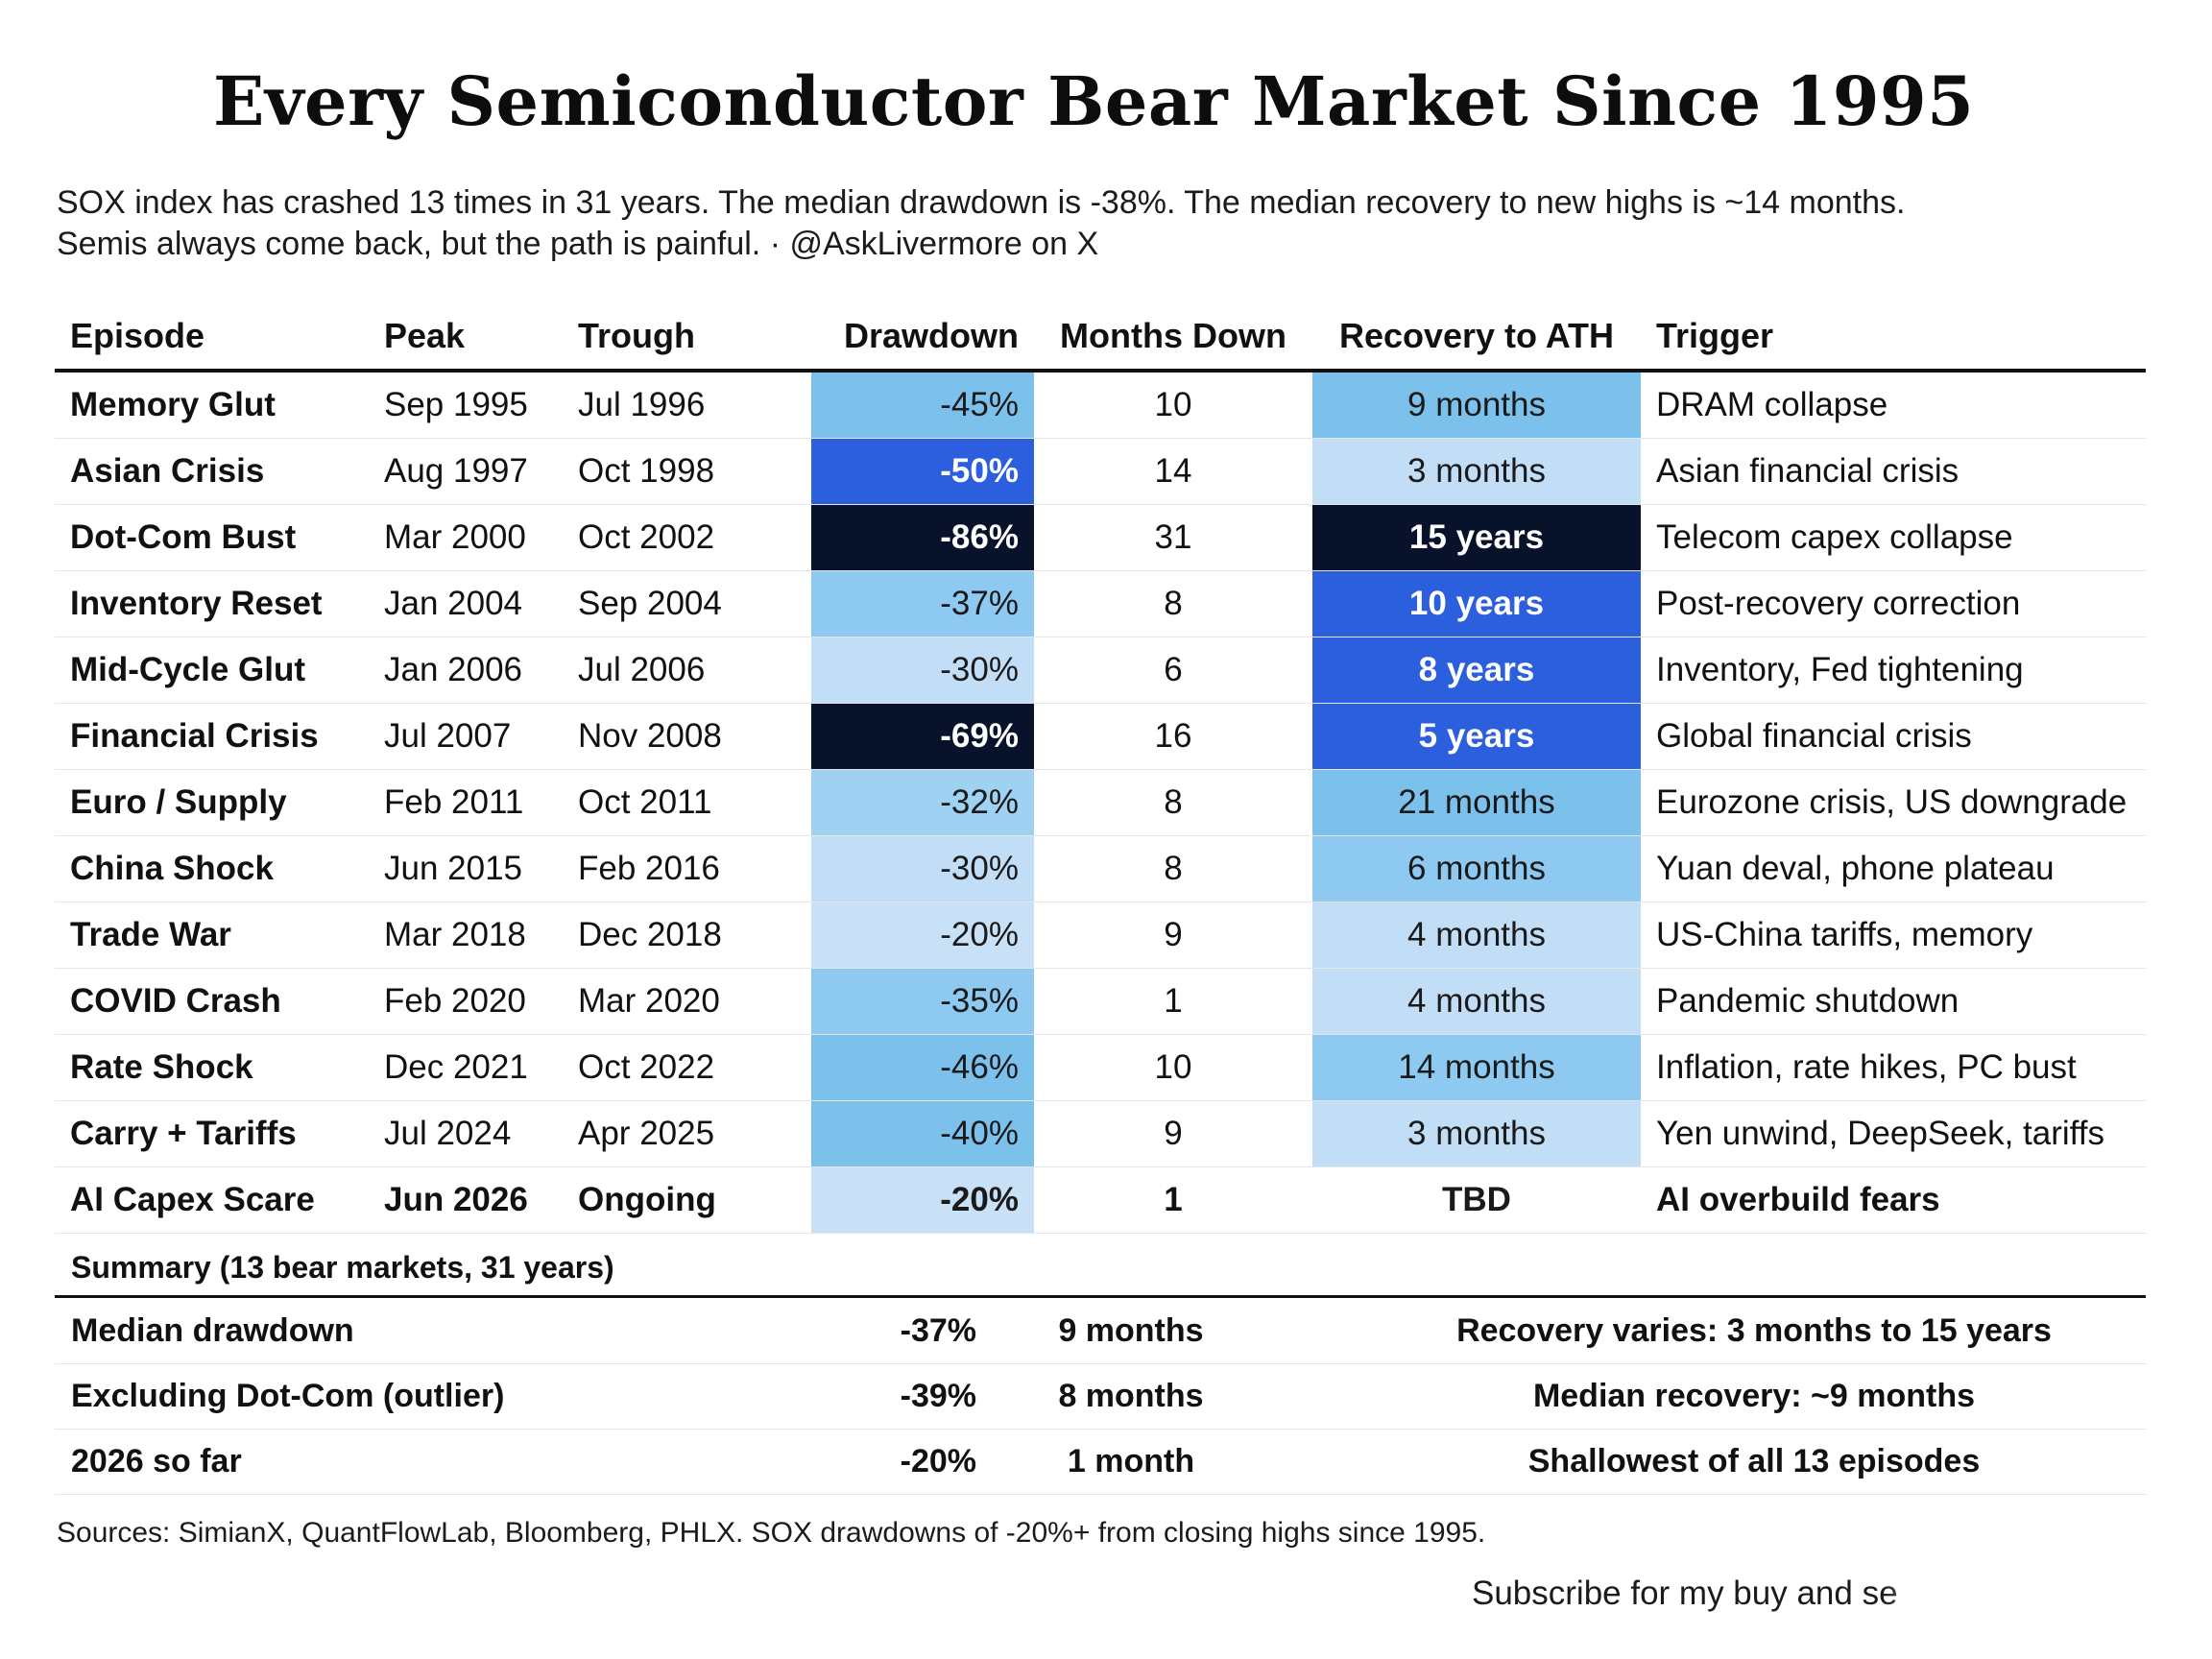 This screenshot has width=2212, height=1659. I want to click on cell-peak: Feb 2020, so click(466, 1002).